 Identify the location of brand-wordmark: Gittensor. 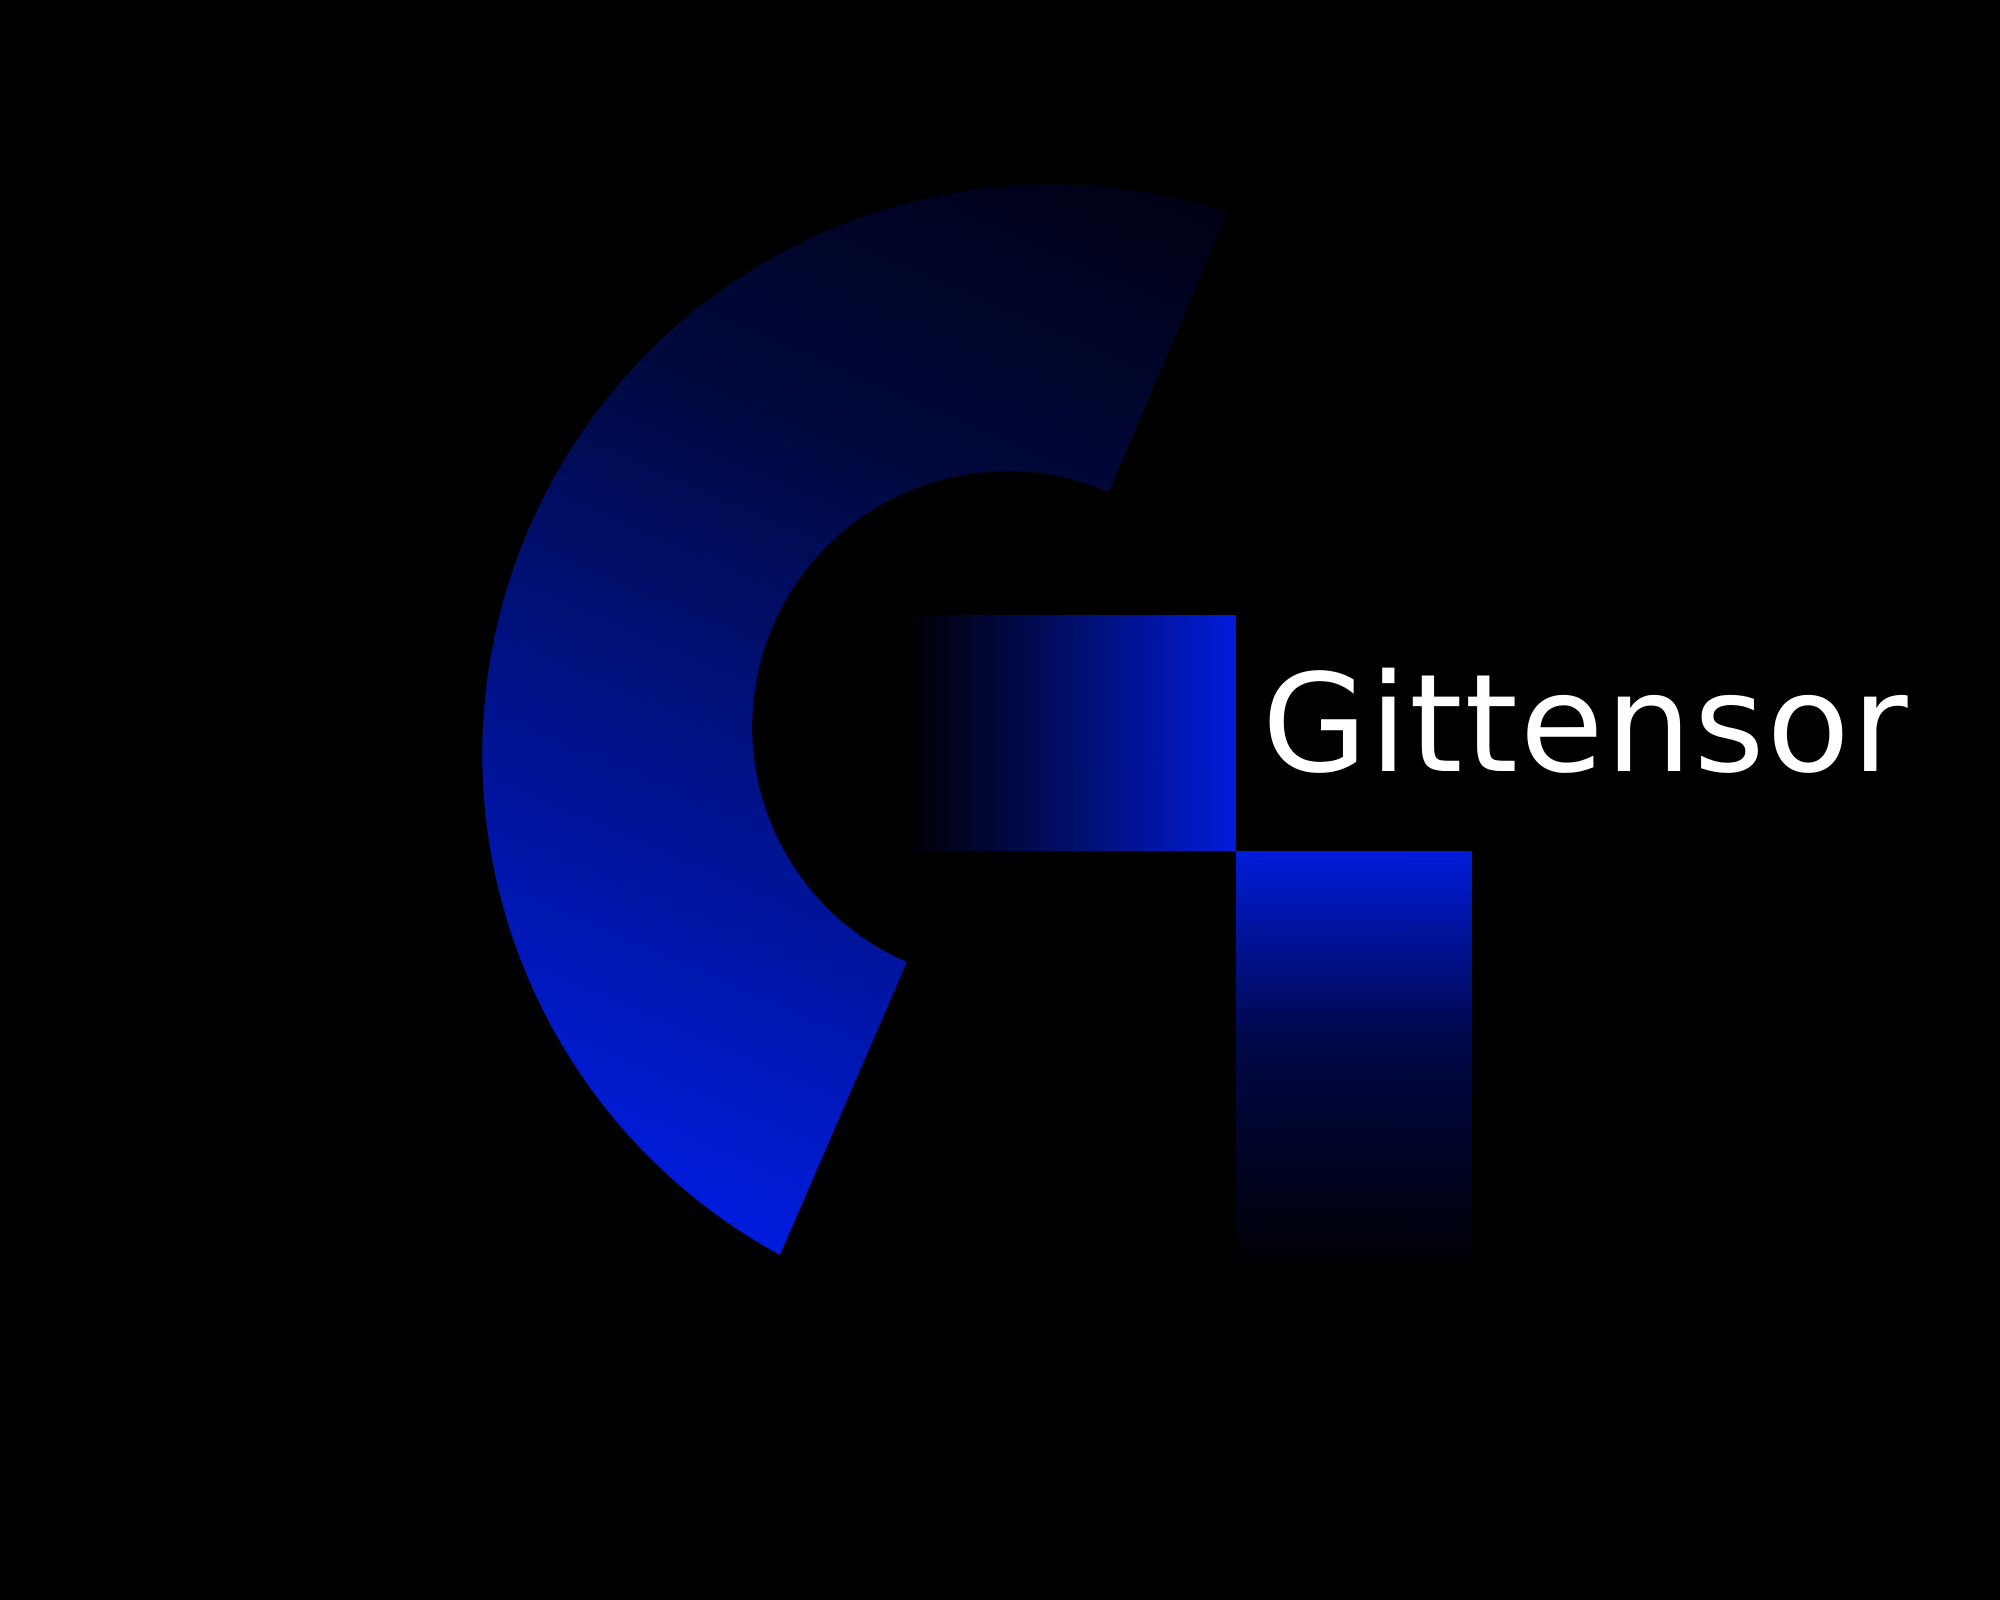
(1586, 725).